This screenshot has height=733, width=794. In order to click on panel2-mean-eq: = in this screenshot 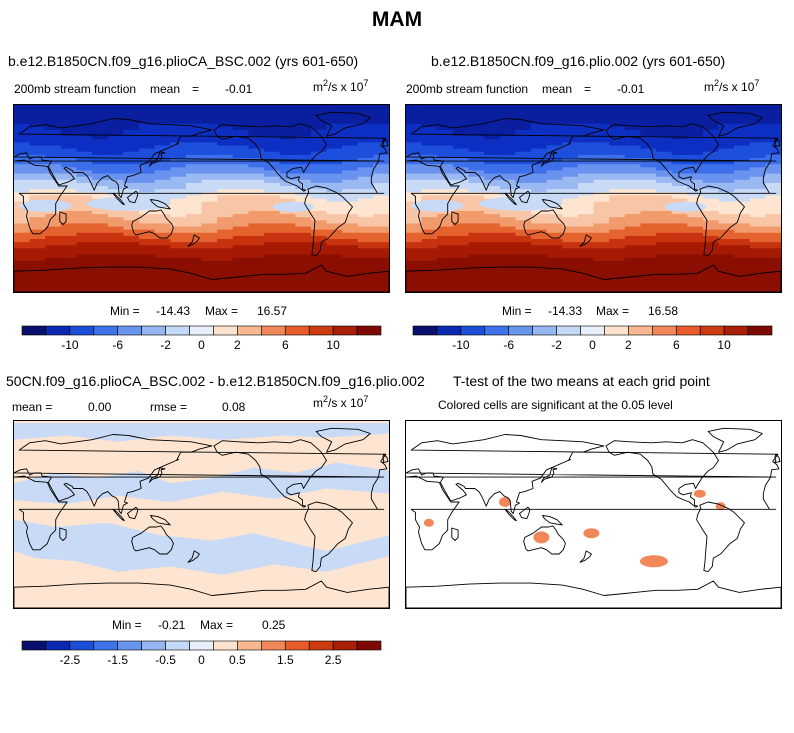, I will do `click(588, 89)`.